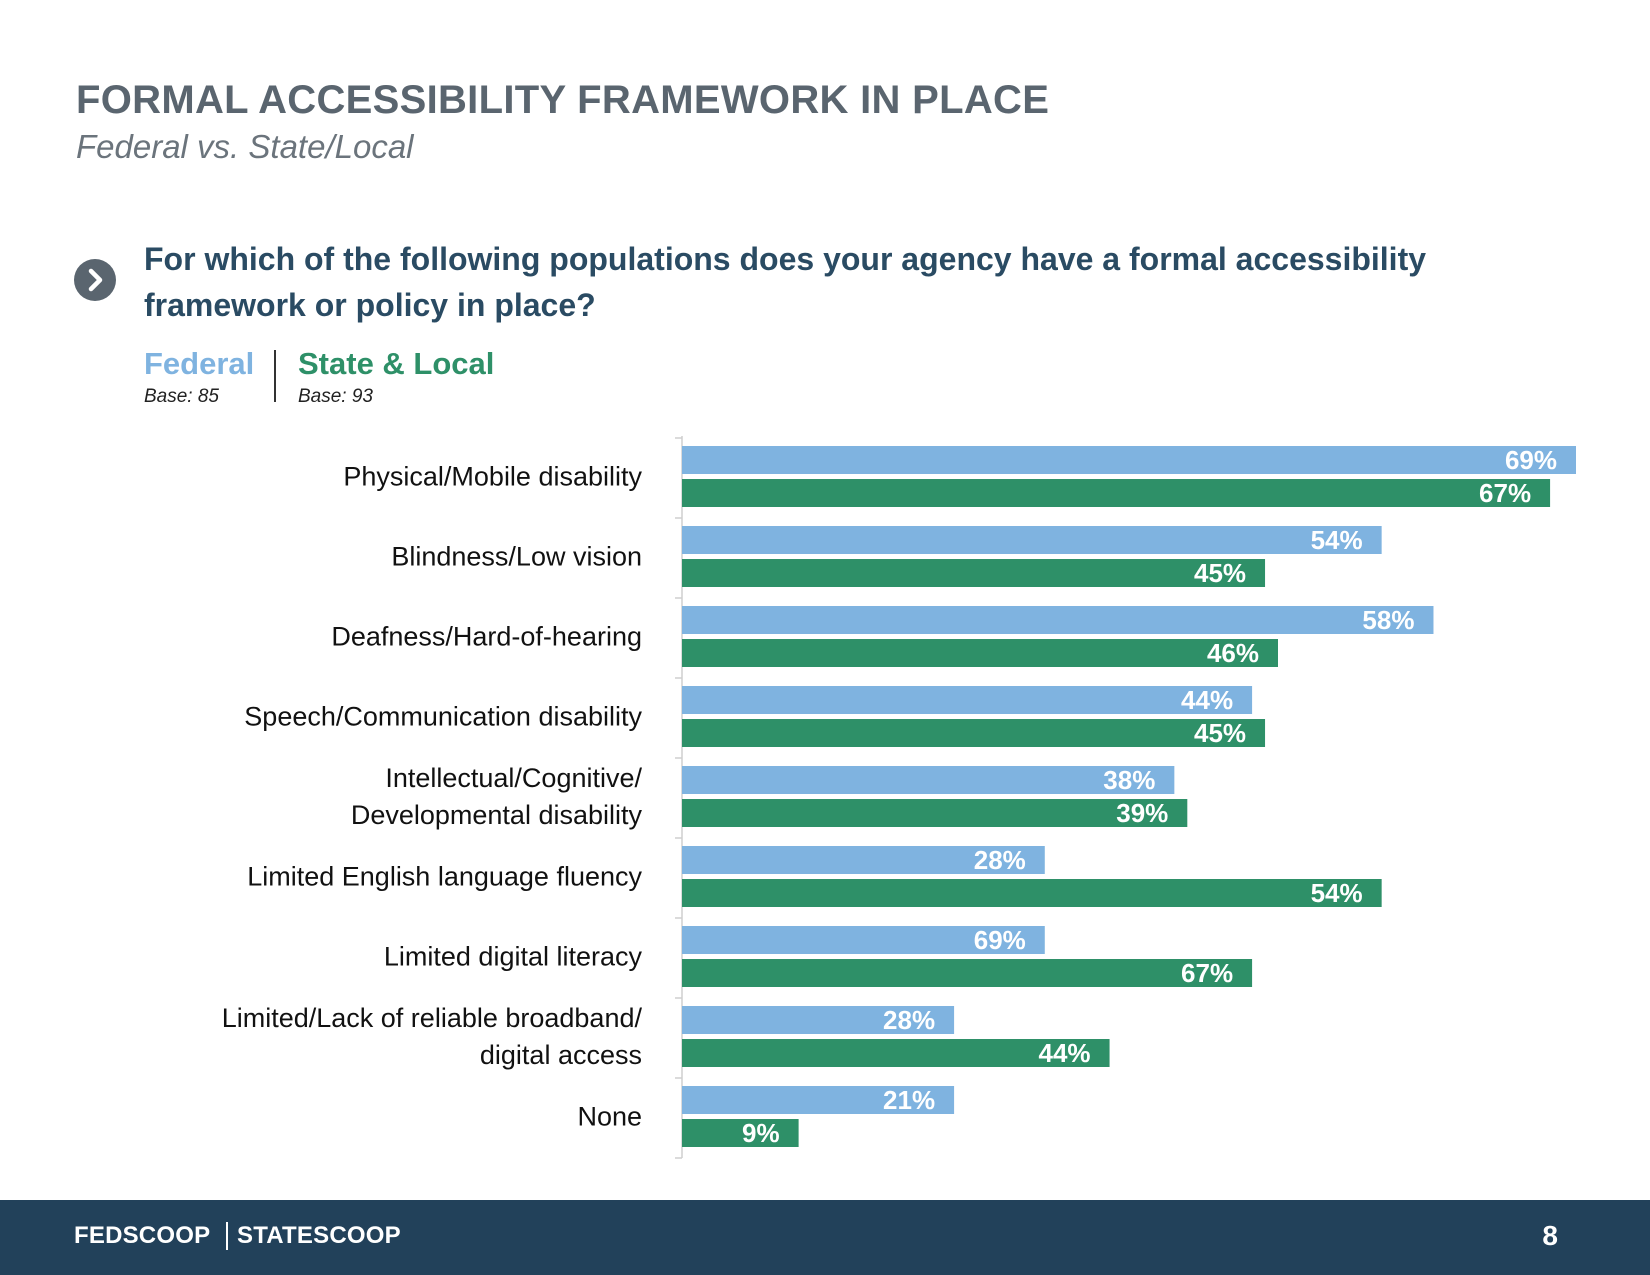 Image resolution: width=1650 pixels, height=1275 pixels. What do you see at coordinates (497, 815) in the screenshot?
I see `category-label: Developmental disability` at bounding box center [497, 815].